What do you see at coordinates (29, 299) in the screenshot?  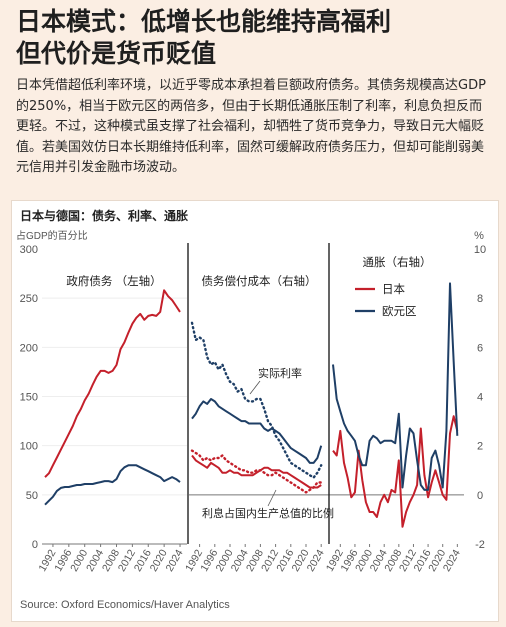 I see `left-tick-label: 250` at bounding box center [29, 299].